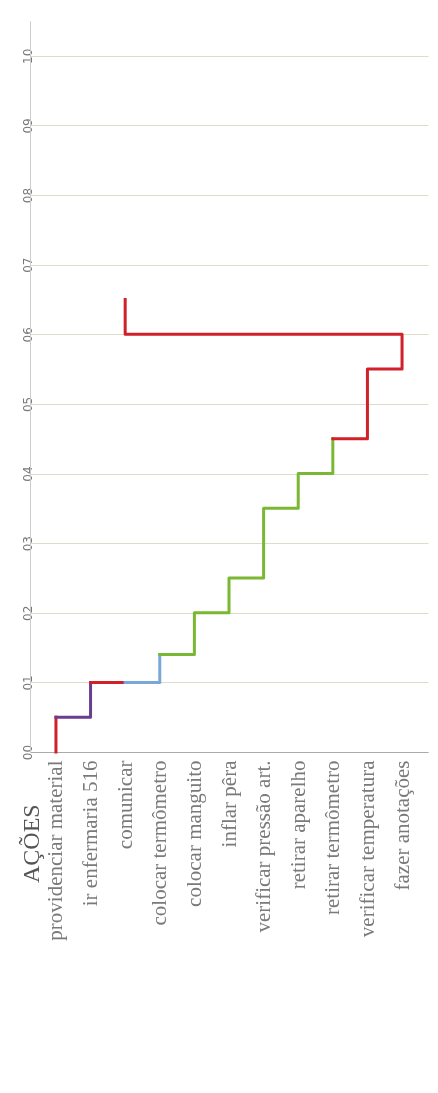 The height and width of the screenshot is (1093, 438). I want to click on x-tick-label: comunicar, so click(124, 805).